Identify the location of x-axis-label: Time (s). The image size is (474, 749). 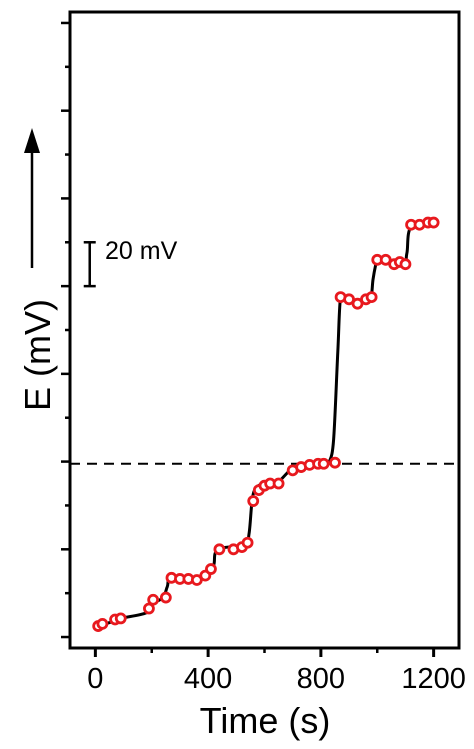
(265, 720).